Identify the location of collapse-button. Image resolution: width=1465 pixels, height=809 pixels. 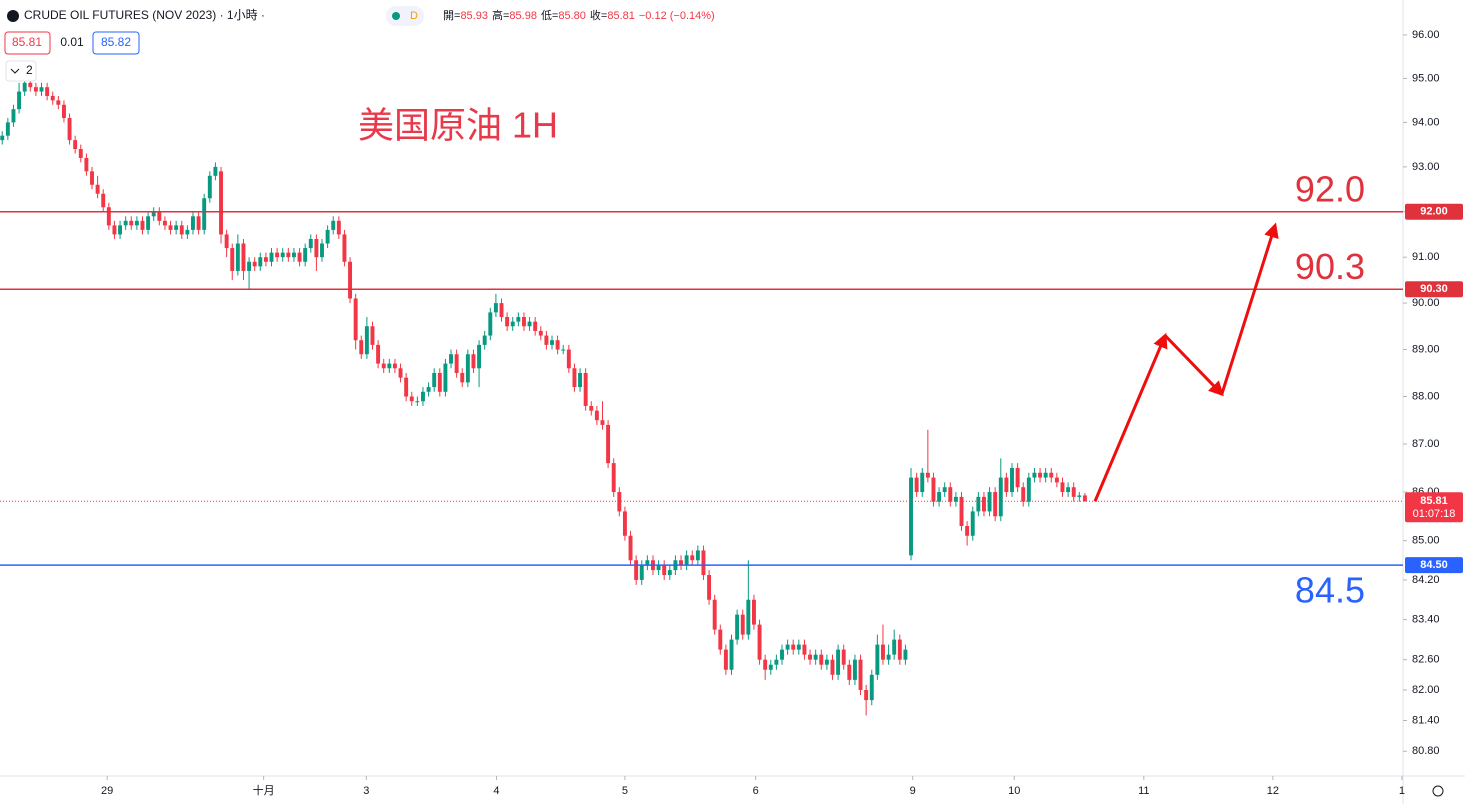
(21, 71).